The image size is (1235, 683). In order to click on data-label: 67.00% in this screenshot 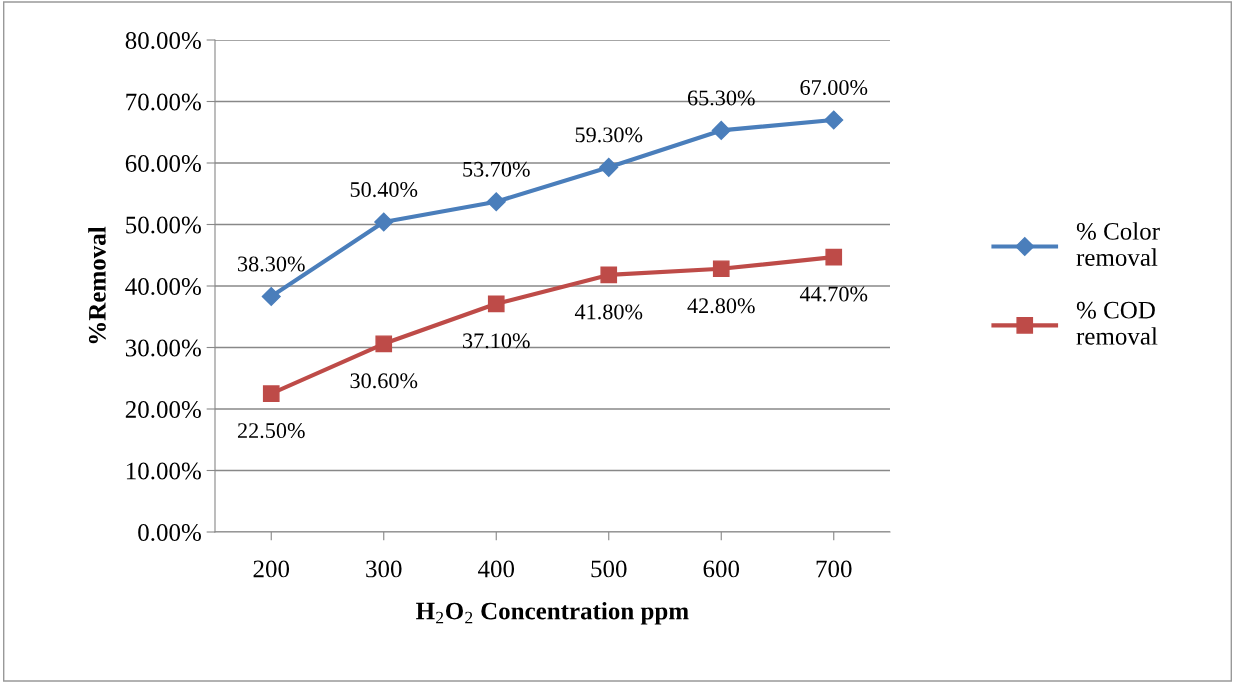, I will do `click(834, 87)`.